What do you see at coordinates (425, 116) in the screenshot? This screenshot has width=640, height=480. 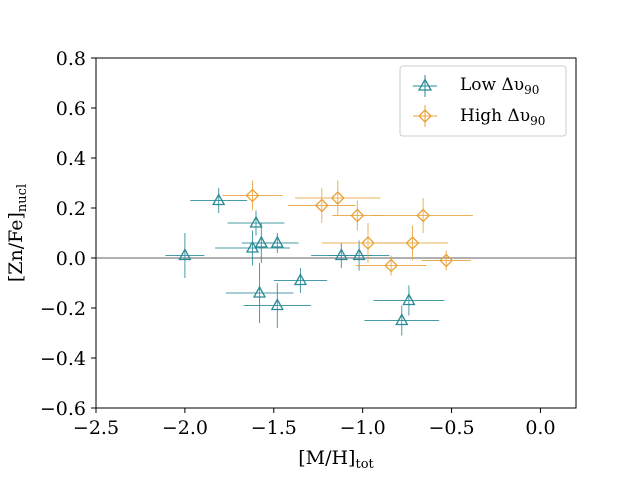 I see `legend-high-diamond-icon` at bounding box center [425, 116].